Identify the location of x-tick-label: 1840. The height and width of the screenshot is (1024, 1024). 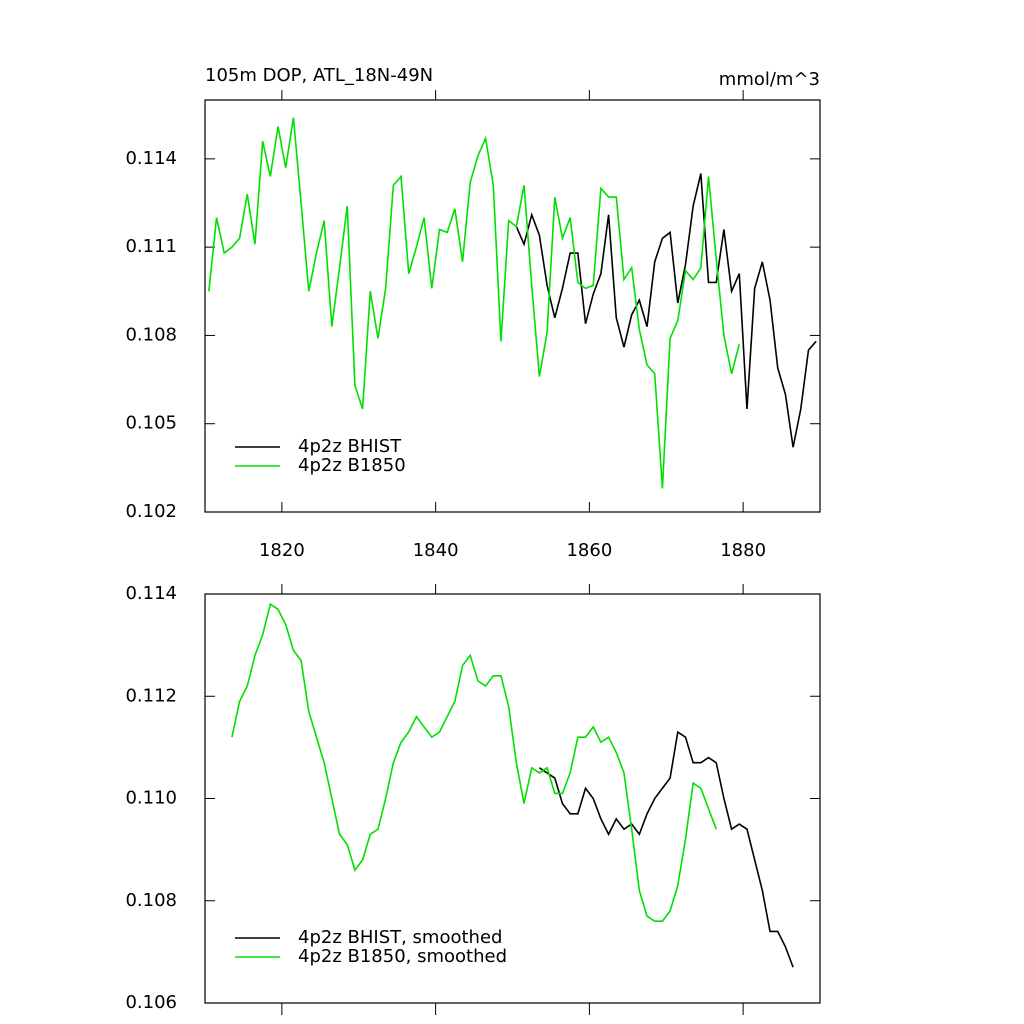
(436, 550).